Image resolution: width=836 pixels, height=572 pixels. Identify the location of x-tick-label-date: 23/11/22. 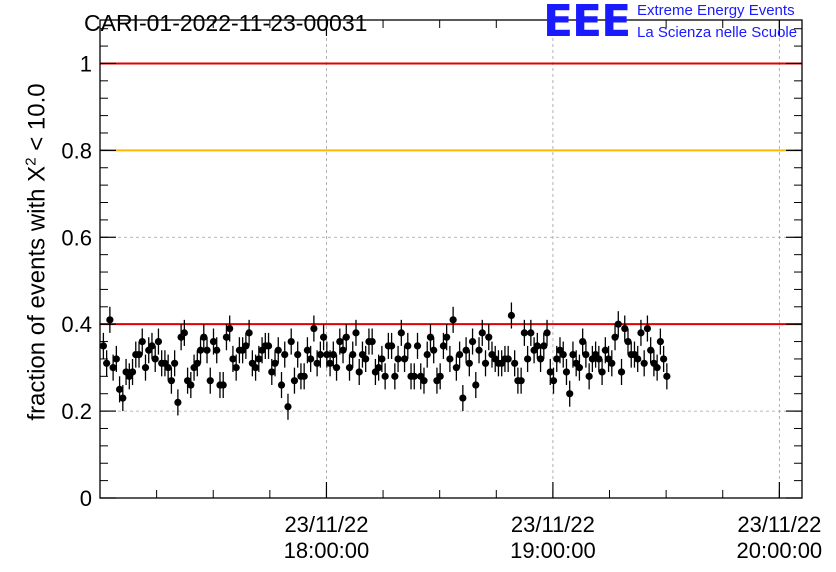
(326, 524).